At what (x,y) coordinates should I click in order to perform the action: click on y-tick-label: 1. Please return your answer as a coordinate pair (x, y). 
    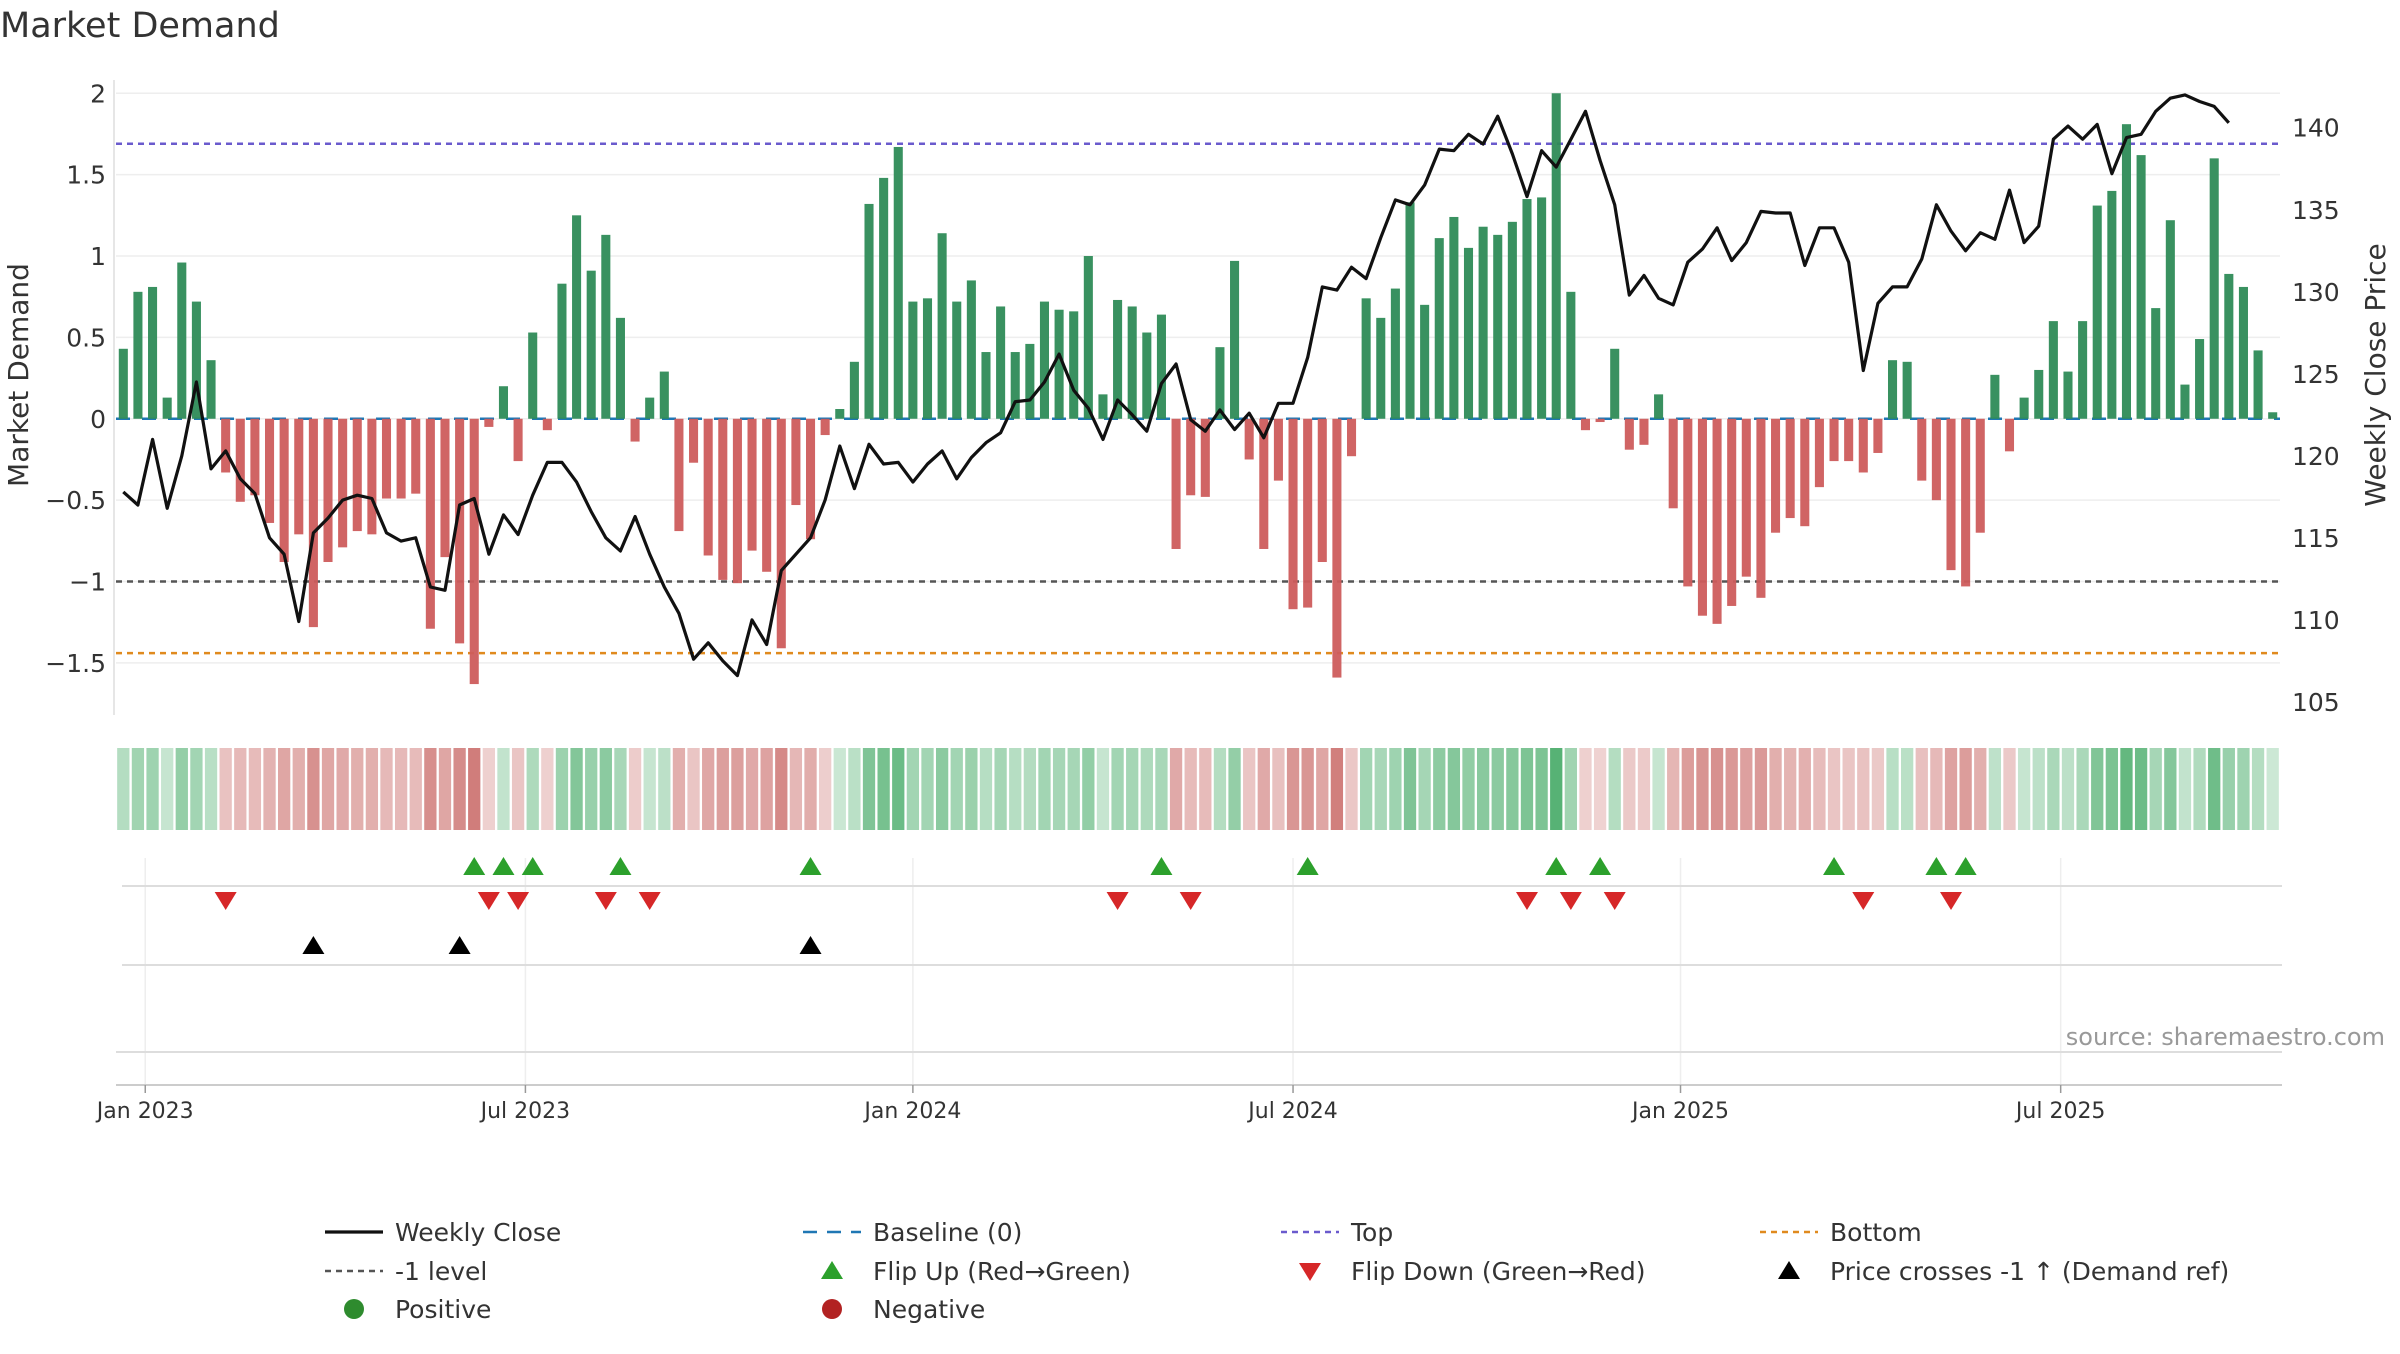
    Looking at the image, I should click on (98, 256).